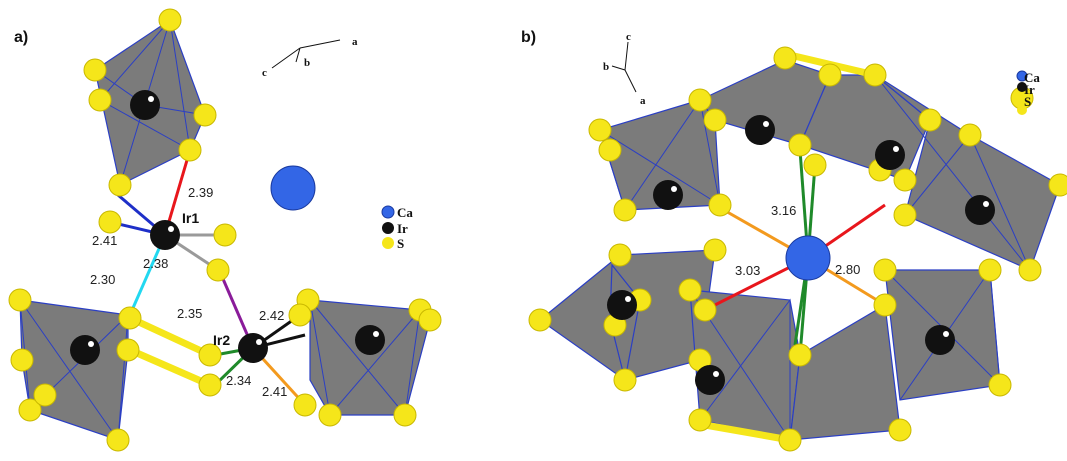  Describe the element at coordinates (200, 192) in the screenshot. I see `bond-length: 2.39` at that location.